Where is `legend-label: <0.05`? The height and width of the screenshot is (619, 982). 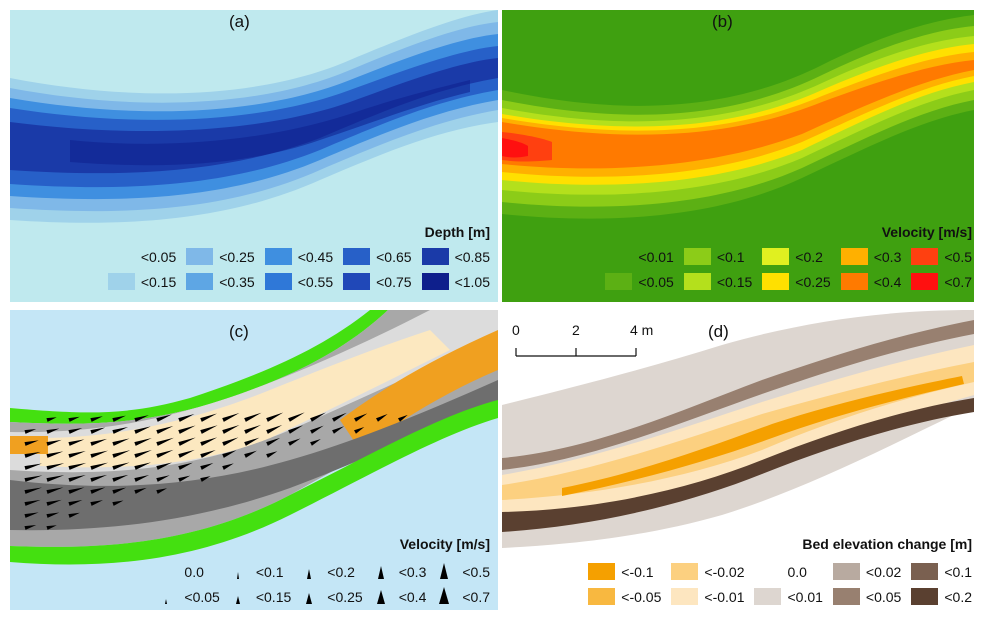 legend-label: <0.05 is located at coordinates (656, 281).